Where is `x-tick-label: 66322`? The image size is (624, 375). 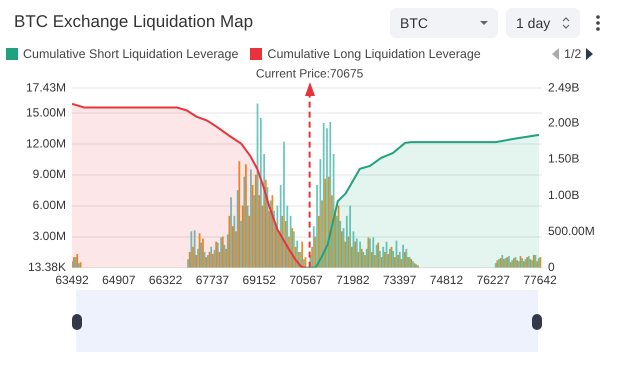 x-tick-label: 66322 is located at coordinates (165, 280).